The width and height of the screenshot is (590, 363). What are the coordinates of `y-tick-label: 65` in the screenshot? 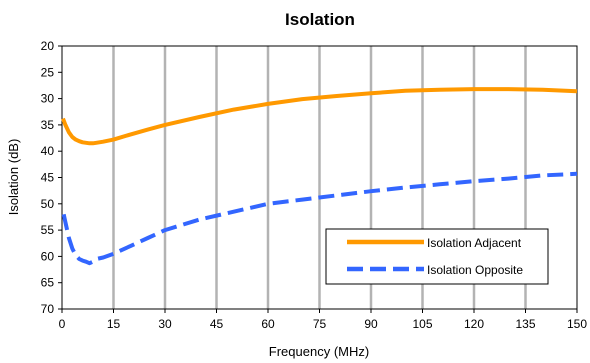 It's located at (48, 283).